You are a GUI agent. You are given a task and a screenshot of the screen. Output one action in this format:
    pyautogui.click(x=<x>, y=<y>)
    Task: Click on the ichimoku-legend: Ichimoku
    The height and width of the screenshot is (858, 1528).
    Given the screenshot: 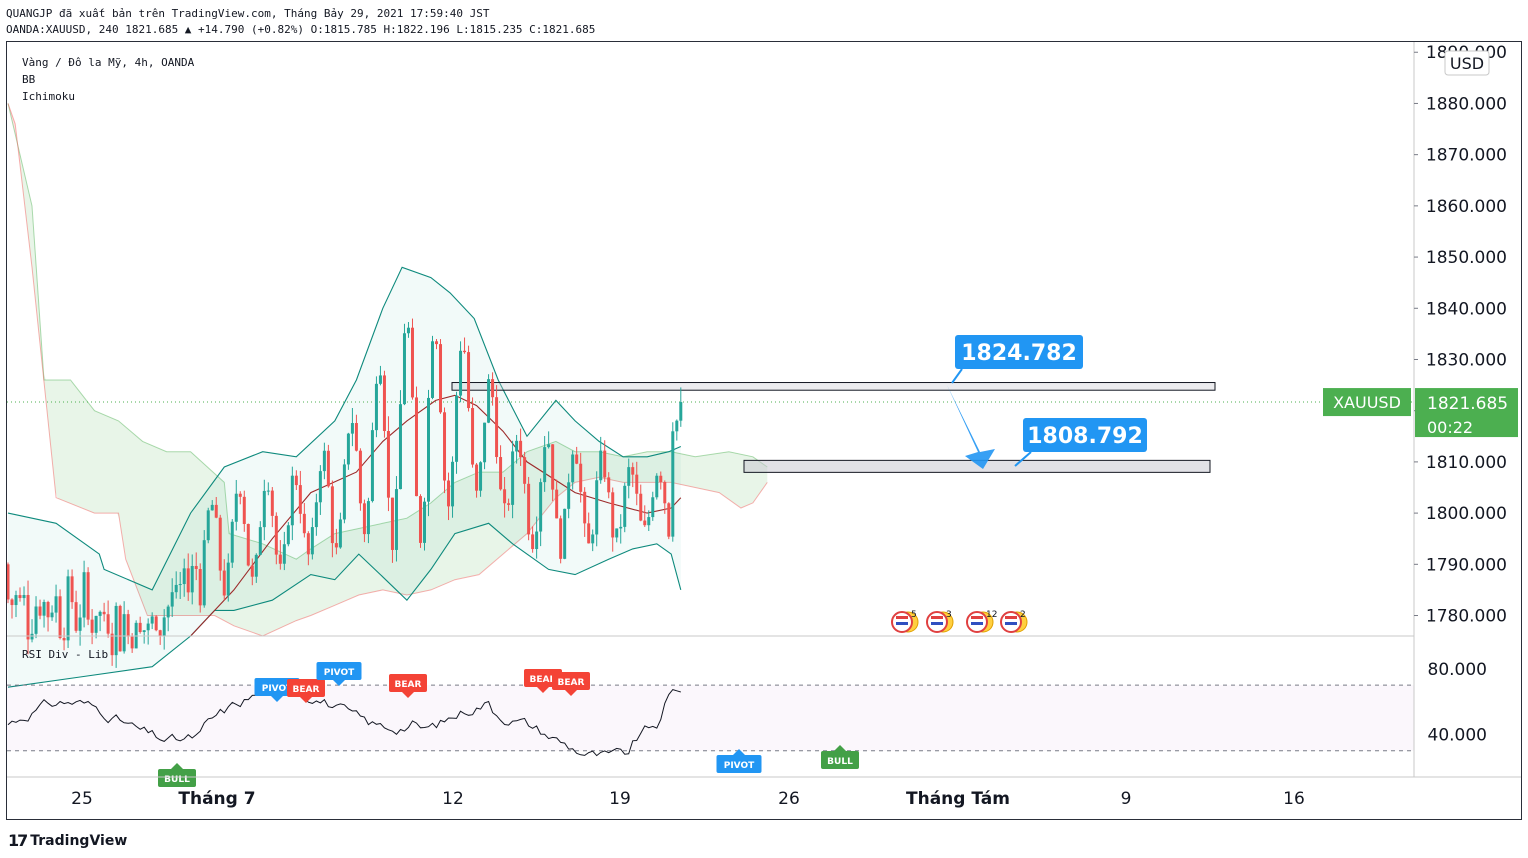 What is the action you would take?
    pyautogui.click(x=48, y=96)
    